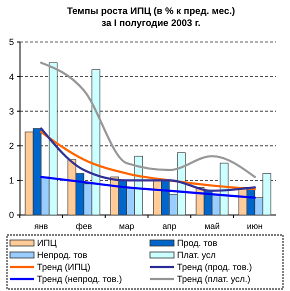 This screenshot has width=290, height=291. I want to click on x-tick-label: апр, so click(169, 226).